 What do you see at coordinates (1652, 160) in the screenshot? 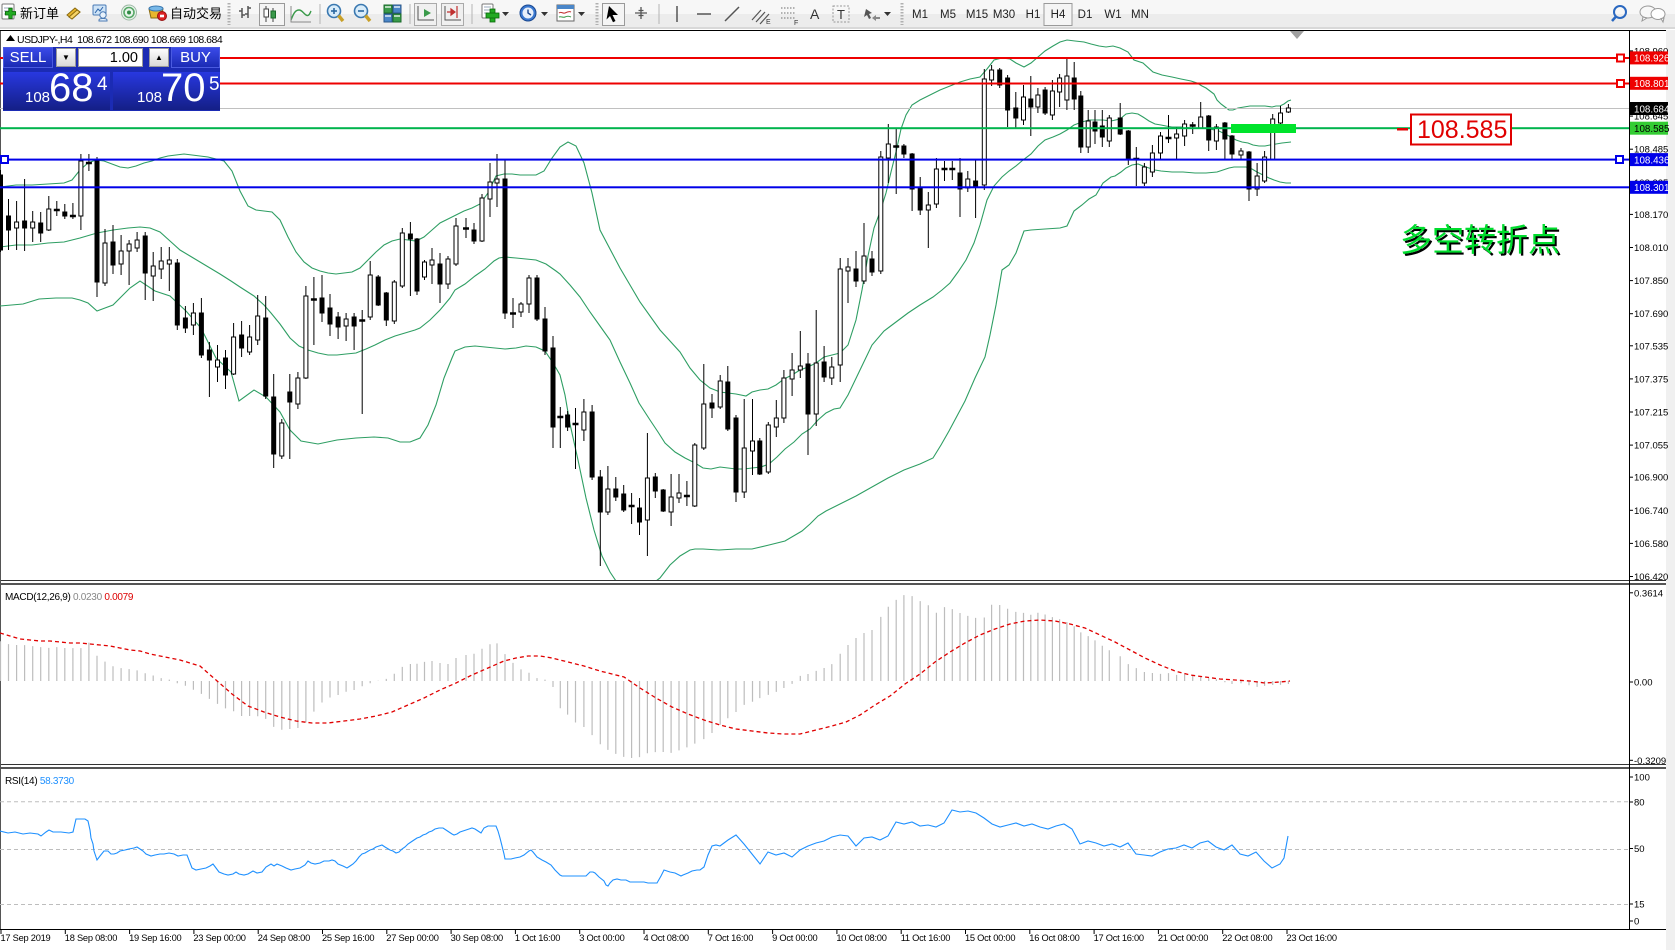
I see `svg-text: 108.436` at bounding box center [1652, 160].